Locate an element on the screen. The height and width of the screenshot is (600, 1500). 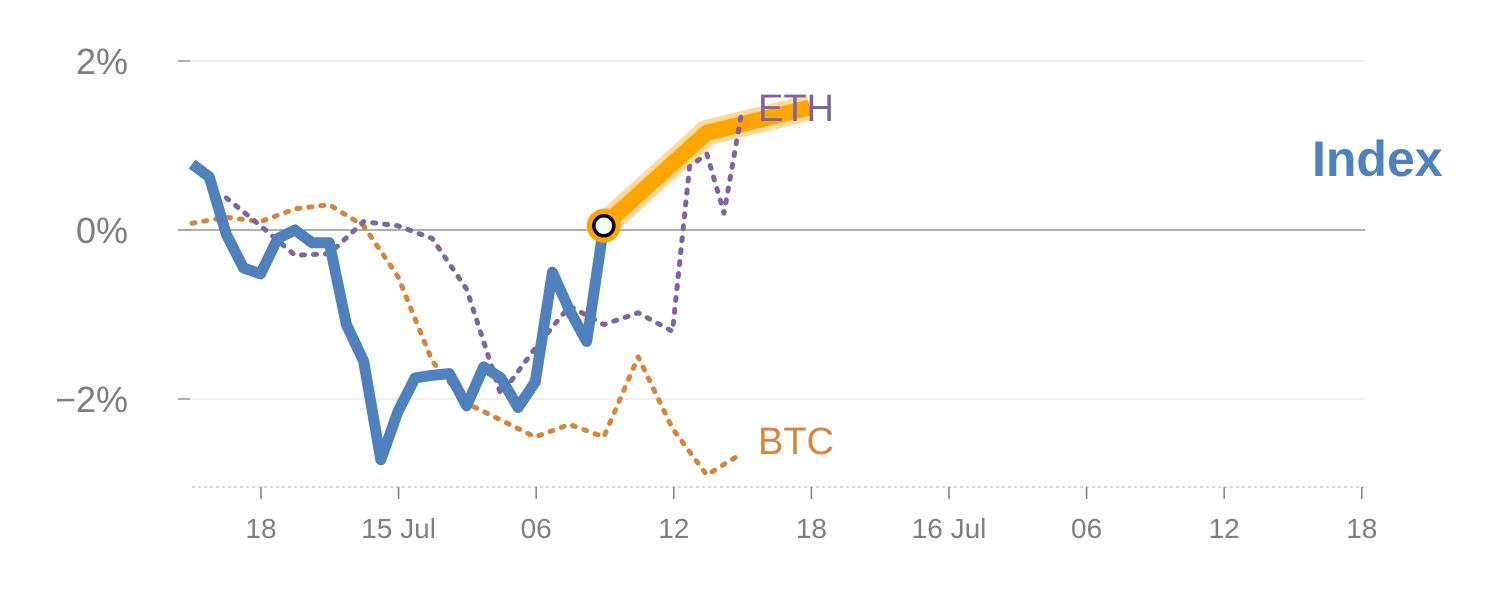
series-label-btc: BTC is located at coordinates (796, 442).